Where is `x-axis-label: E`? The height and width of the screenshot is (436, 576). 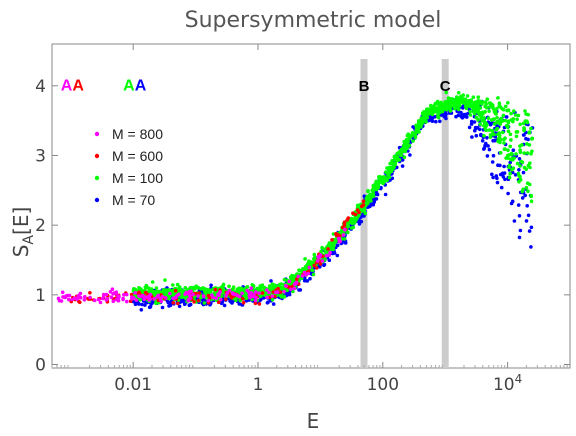
x-axis-label: E is located at coordinates (313, 421).